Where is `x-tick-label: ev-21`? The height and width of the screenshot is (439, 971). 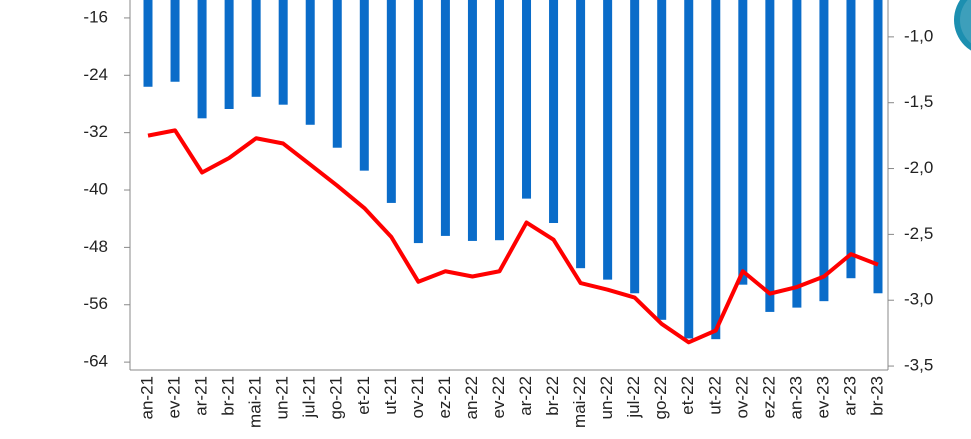
x-tick-label: ev-21 is located at coordinates (174, 397).